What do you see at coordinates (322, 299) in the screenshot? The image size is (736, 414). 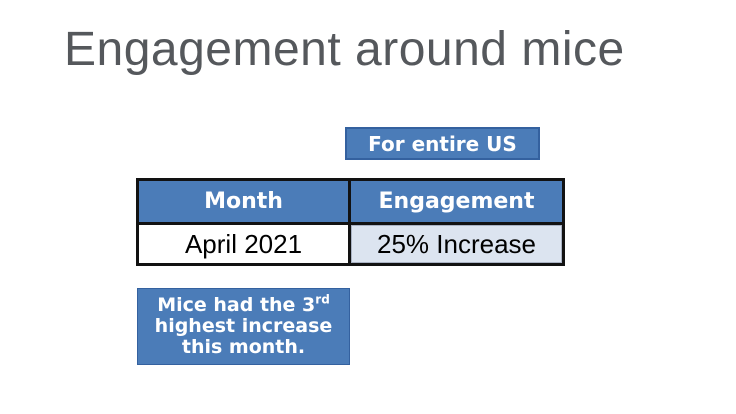 I see `callout-superscript: rd` at bounding box center [322, 299].